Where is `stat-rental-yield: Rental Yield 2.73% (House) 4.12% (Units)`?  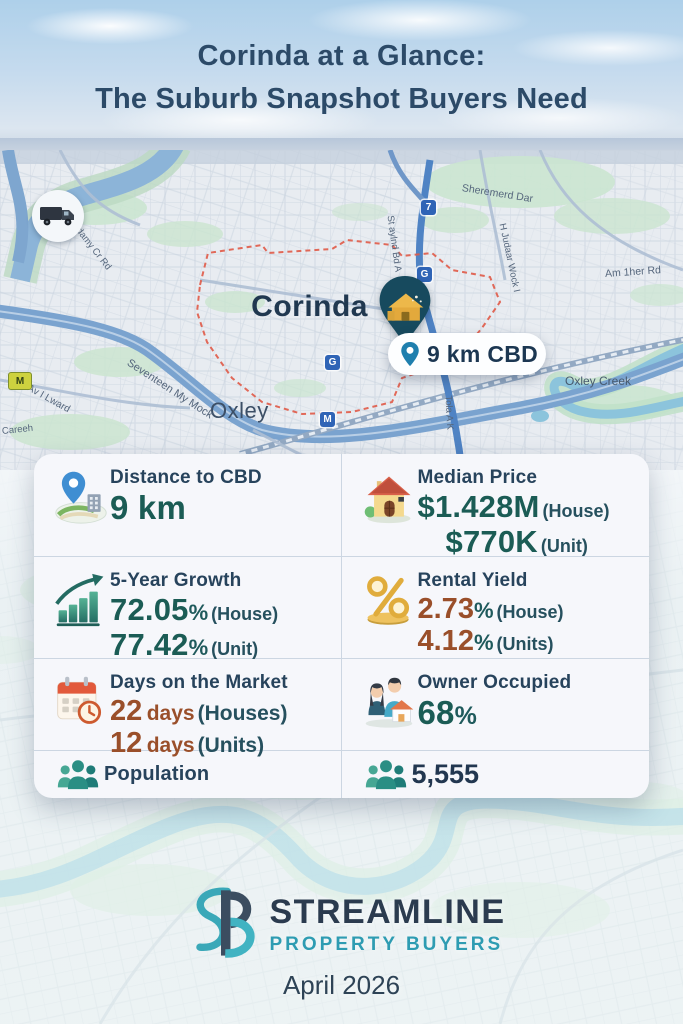
stat-rental-yield: Rental Yield 2.73% (House) 4.12% (Units) is located at coordinates (496, 607).